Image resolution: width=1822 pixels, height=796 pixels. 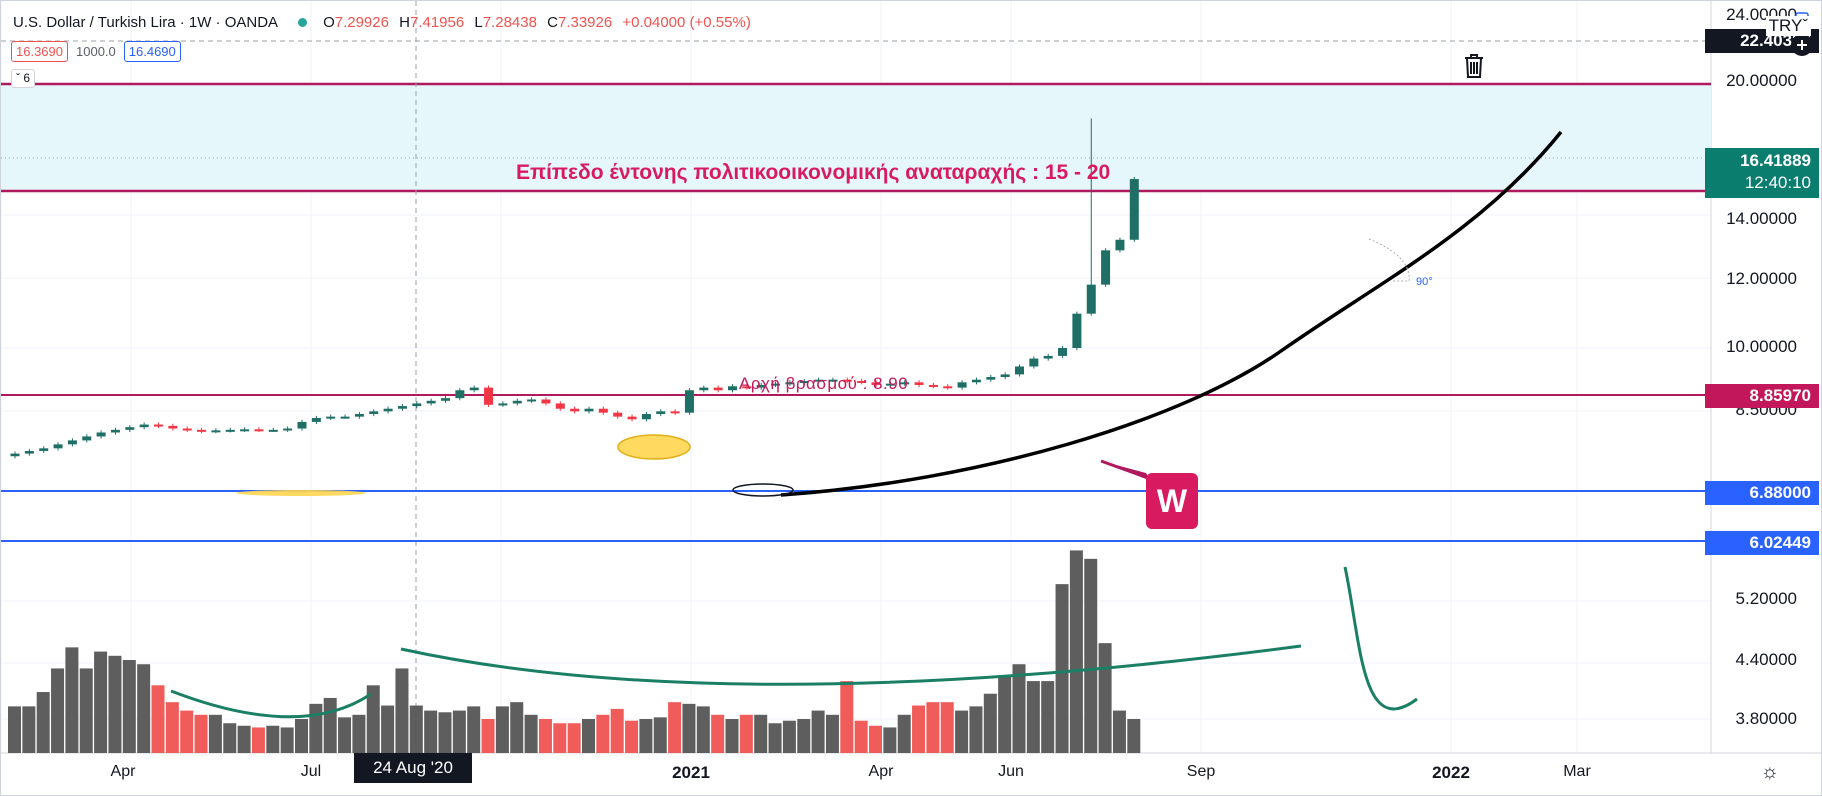 What do you see at coordinates (763, 490) in the screenshot?
I see `bottom-ellipse` at bounding box center [763, 490].